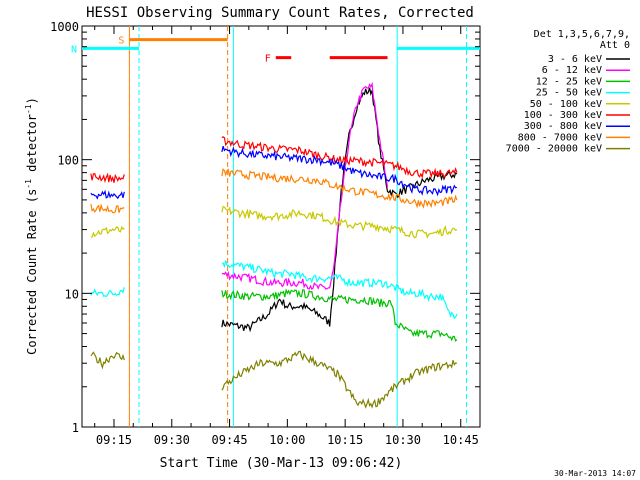 The height and width of the screenshot is (480, 640). Describe the element at coordinates (554, 149) in the screenshot. I see `legend-entry-8: 7000 - 20000 keV` at that location.